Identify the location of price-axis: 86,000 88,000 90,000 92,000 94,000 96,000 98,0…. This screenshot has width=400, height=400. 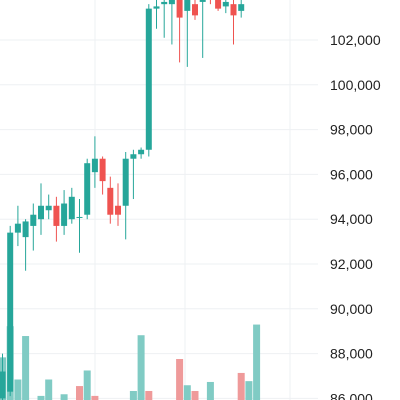
(355, 216).